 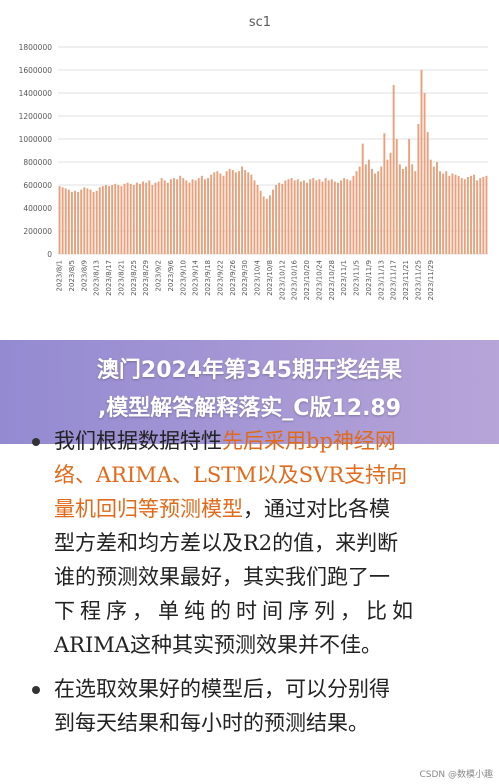 What do you see at coordinates (344, 278) in the screenshot?
I see `x-tick-label: 2023/11/1` at bounding box center [344, 278].